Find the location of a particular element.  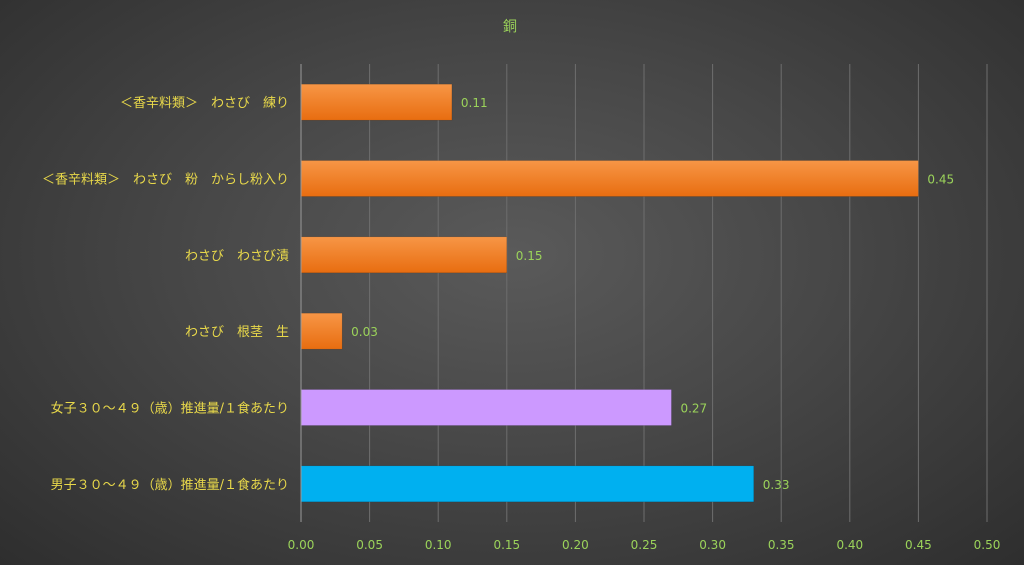

x-tick-label: 0.50 is located at coordinates (987, 545).